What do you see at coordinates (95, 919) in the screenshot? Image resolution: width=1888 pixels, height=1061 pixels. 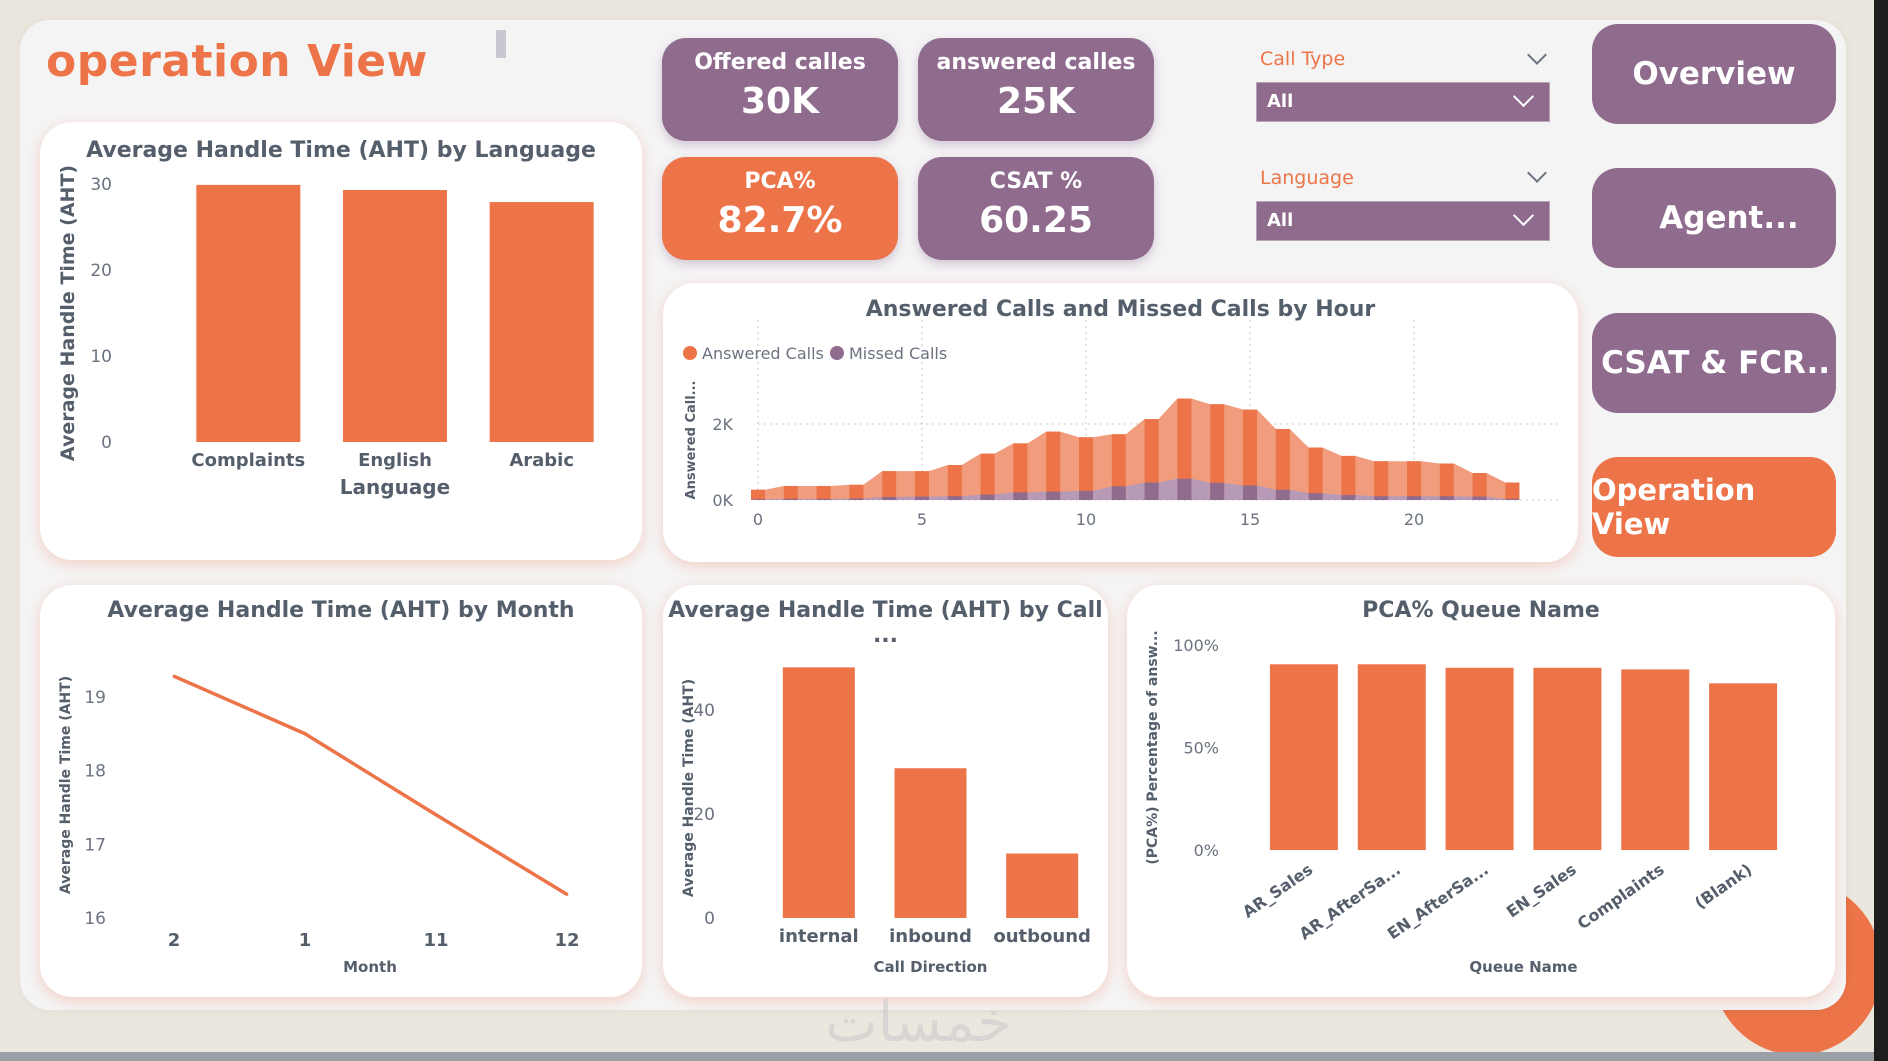 I see `y-tick-label: 16` at bounding box center [95, 919].